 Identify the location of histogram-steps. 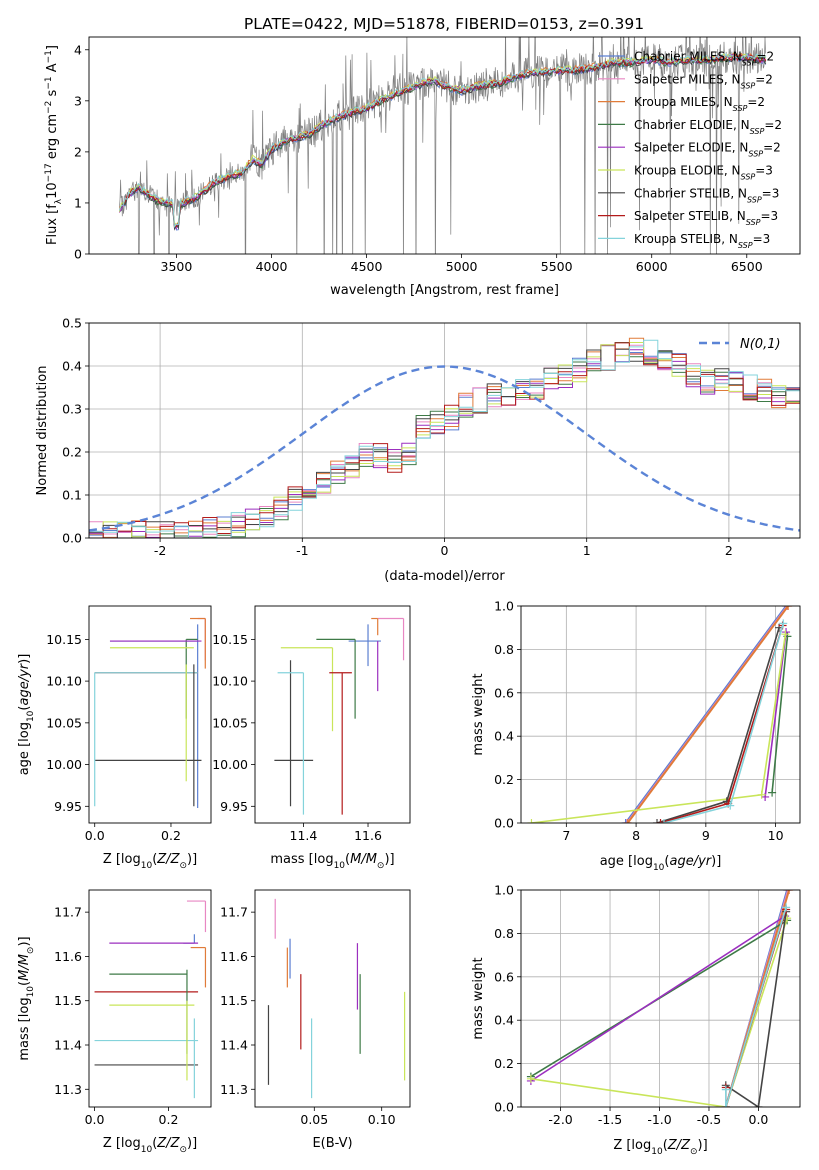
(444, 437).